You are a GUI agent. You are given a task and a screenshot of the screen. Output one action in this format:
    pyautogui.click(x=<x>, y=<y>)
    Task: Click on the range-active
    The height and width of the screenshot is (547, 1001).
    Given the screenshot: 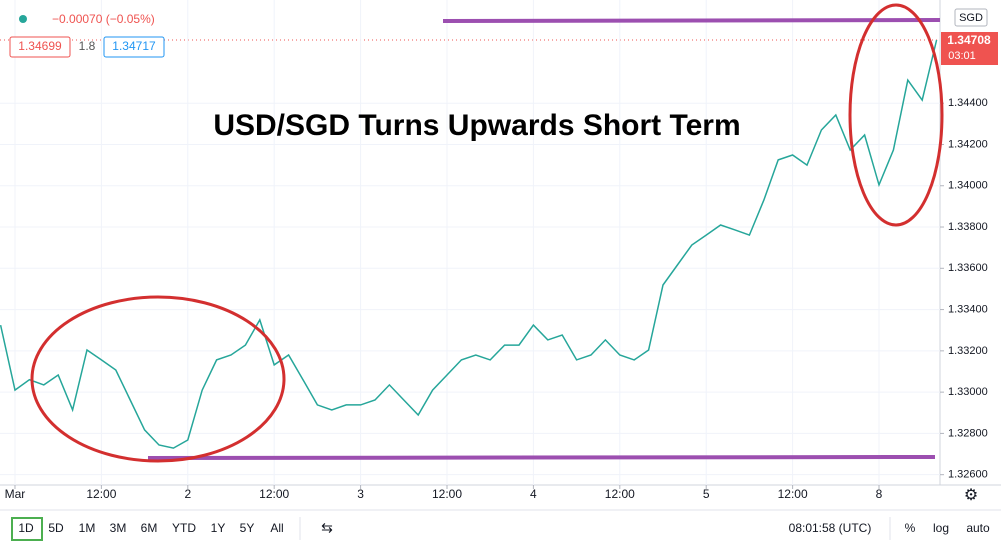 What is the action you would take?
    pyautogui.click(x=27, y=529)
    